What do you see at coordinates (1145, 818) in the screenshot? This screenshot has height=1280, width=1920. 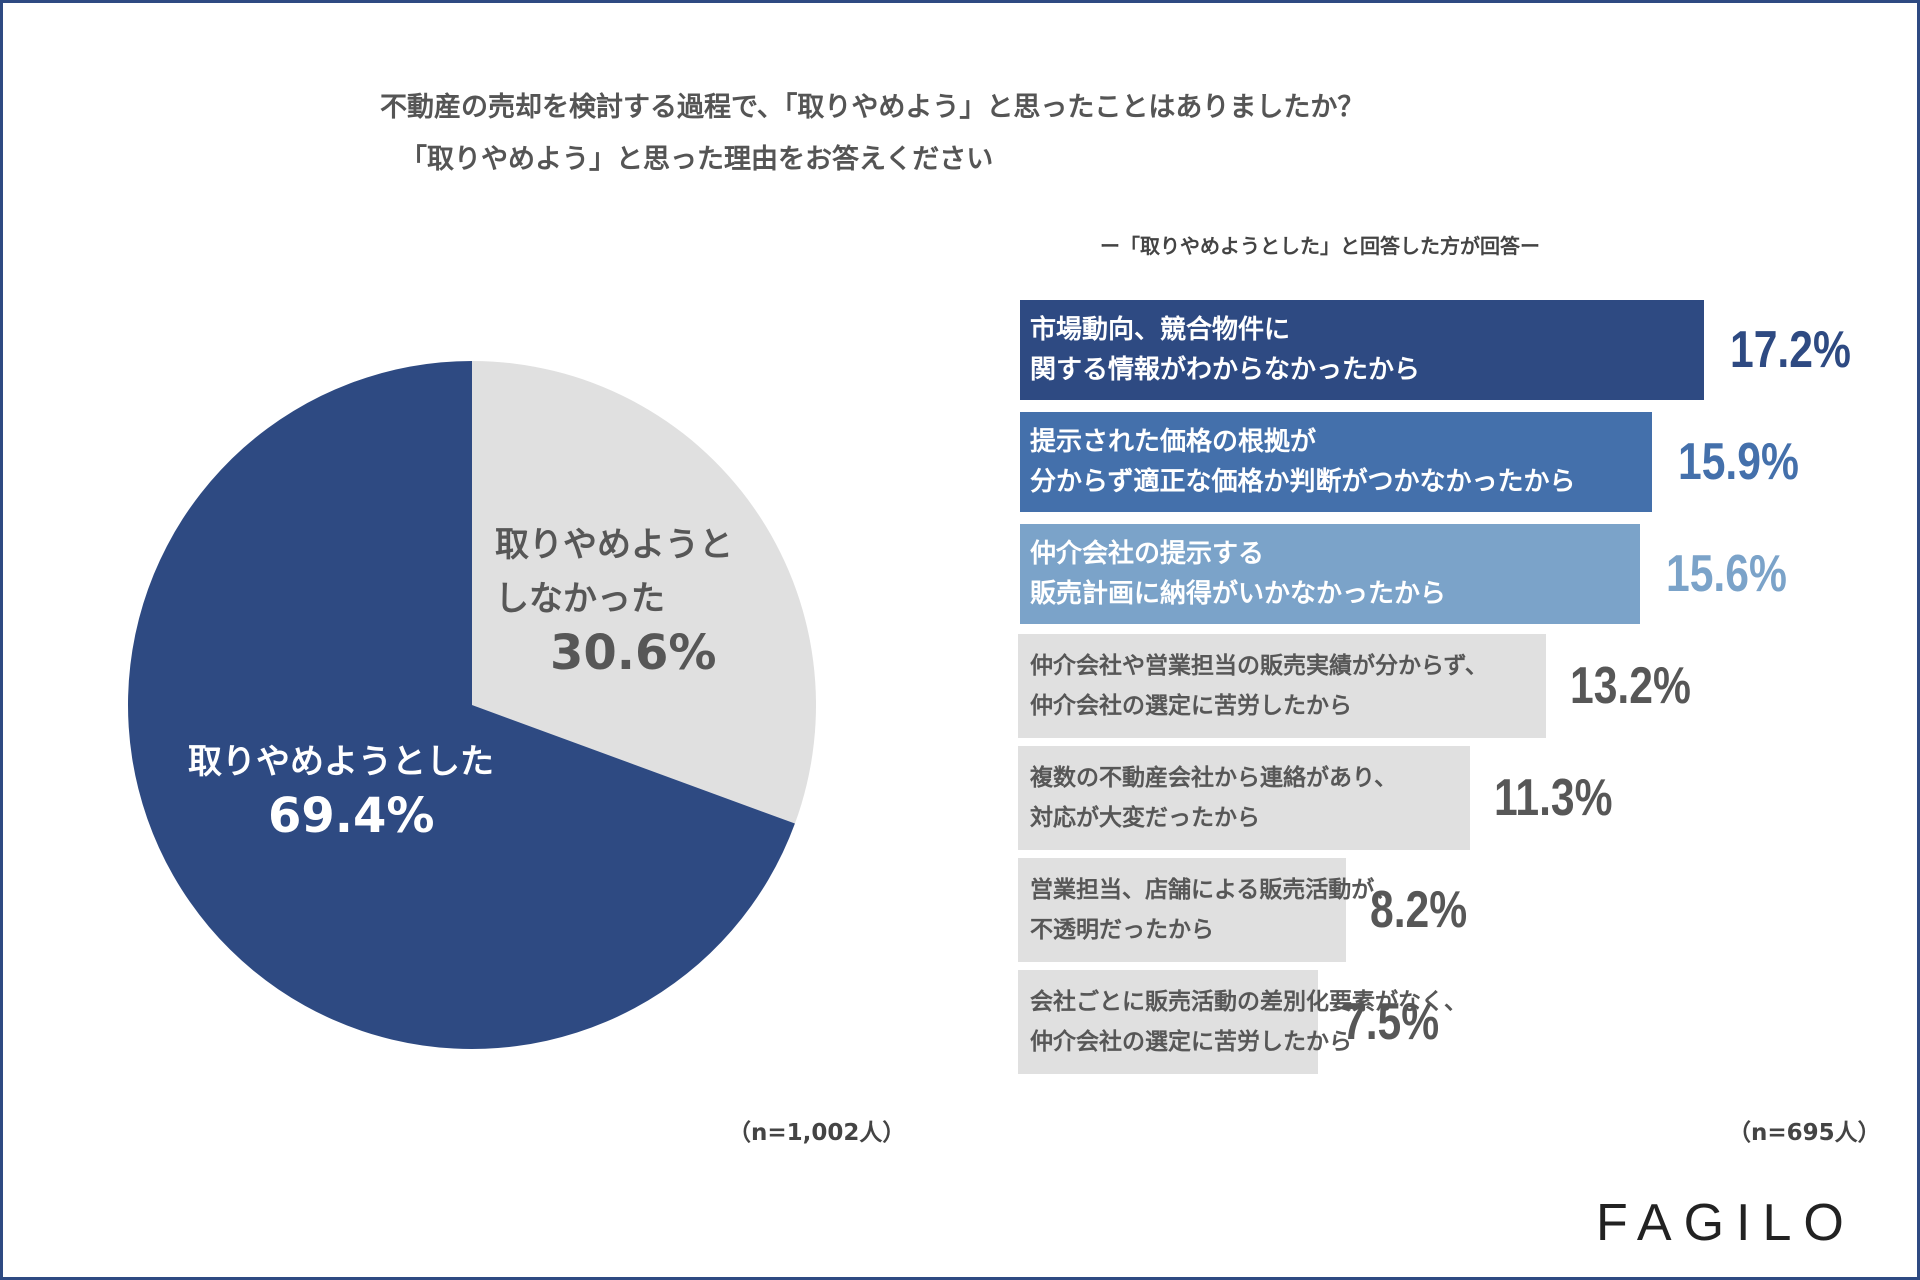 I see `bar-label-5-line-2: 対応が大変だったから` at bounding box center [1145, 818].